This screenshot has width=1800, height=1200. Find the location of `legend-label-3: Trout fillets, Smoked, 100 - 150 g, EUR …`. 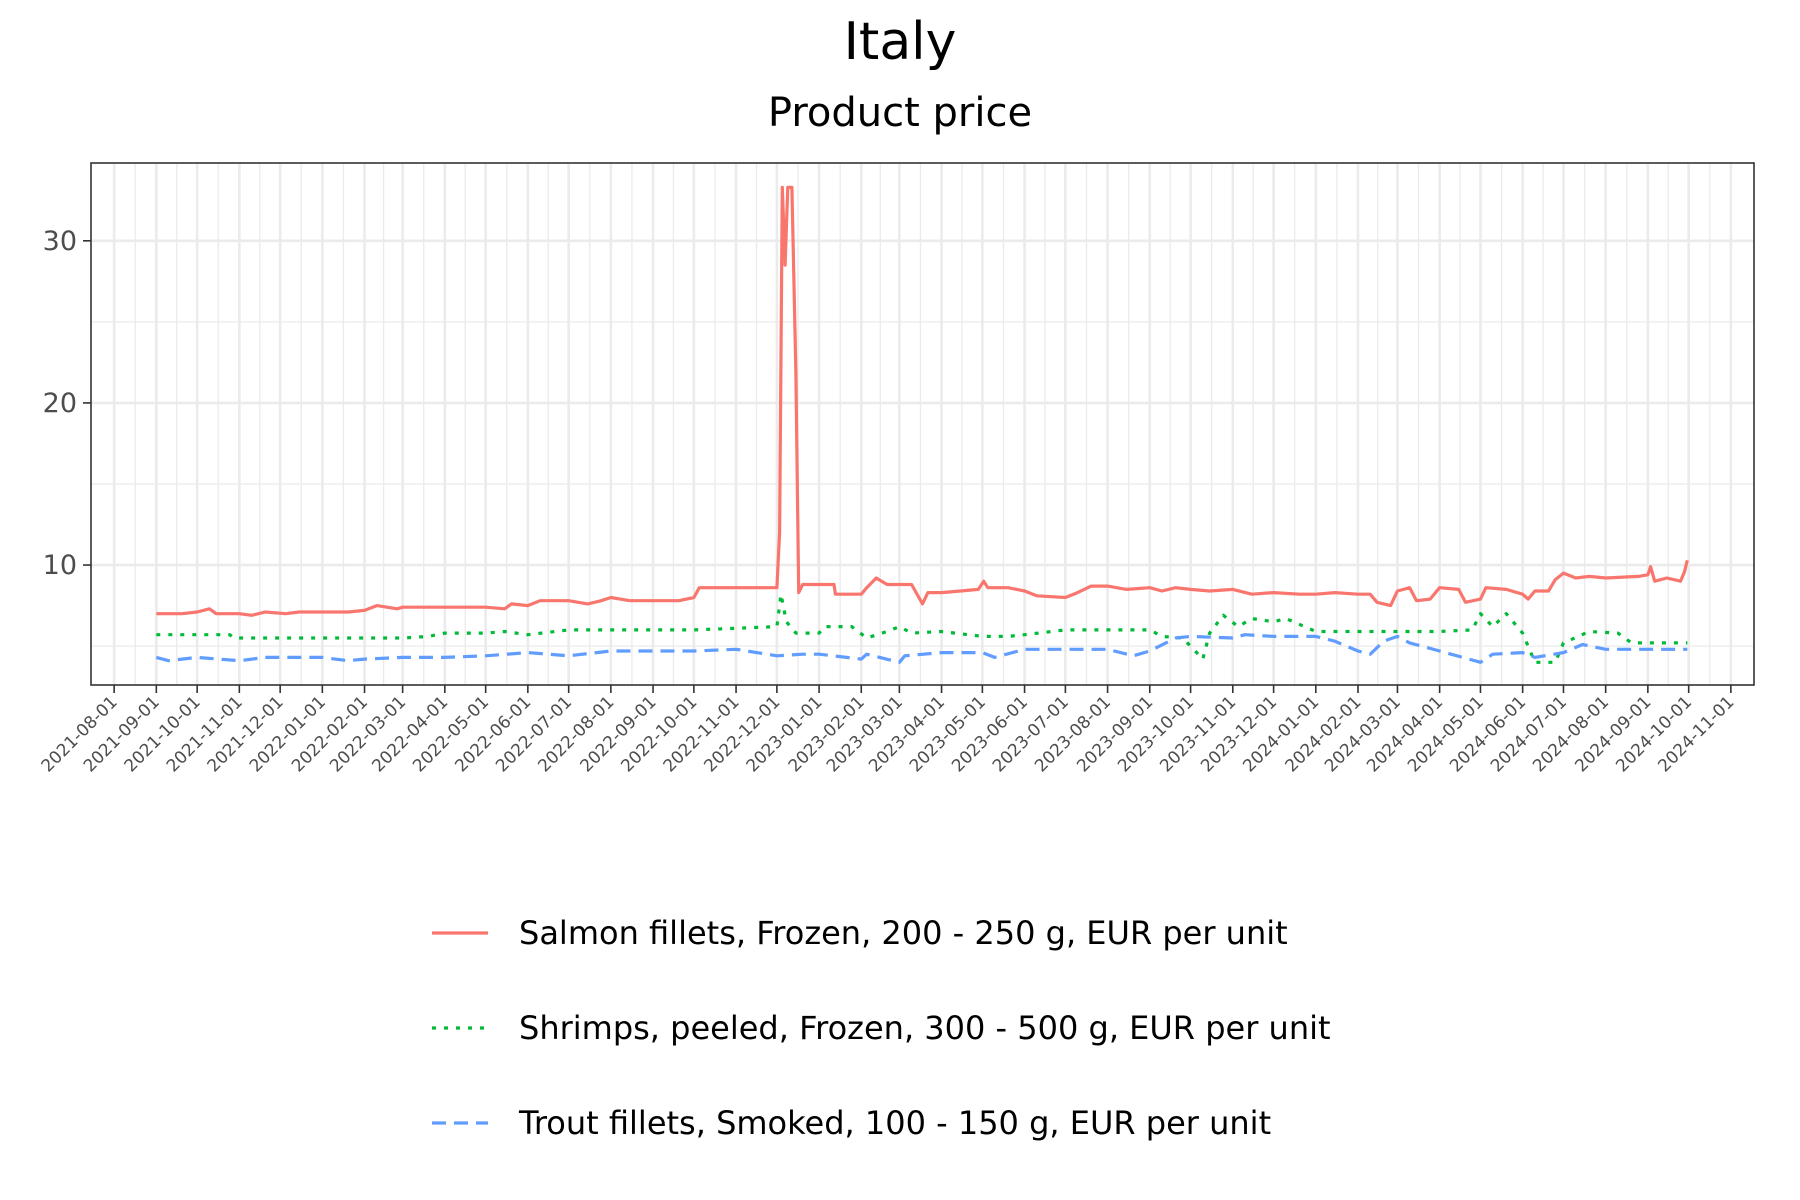

legend-label-3: Trout fillets, Smoked, 100 - 150 g, EUR … is located at coordinates (894, 1123).